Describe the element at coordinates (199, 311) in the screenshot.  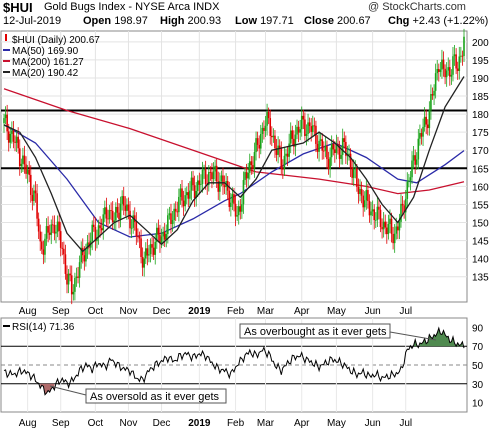
I see `price-x-tick-label: 2019` at that location.